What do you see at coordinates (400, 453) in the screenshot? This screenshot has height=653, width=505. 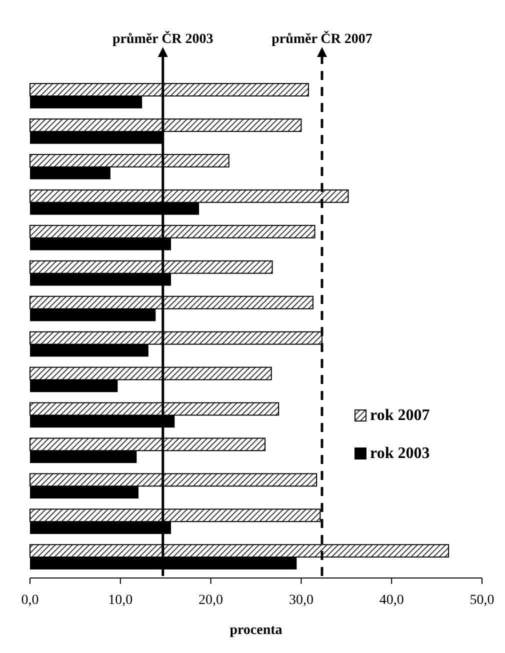 I see `legend-label: rok 2003` at bounding box center [400, 453].